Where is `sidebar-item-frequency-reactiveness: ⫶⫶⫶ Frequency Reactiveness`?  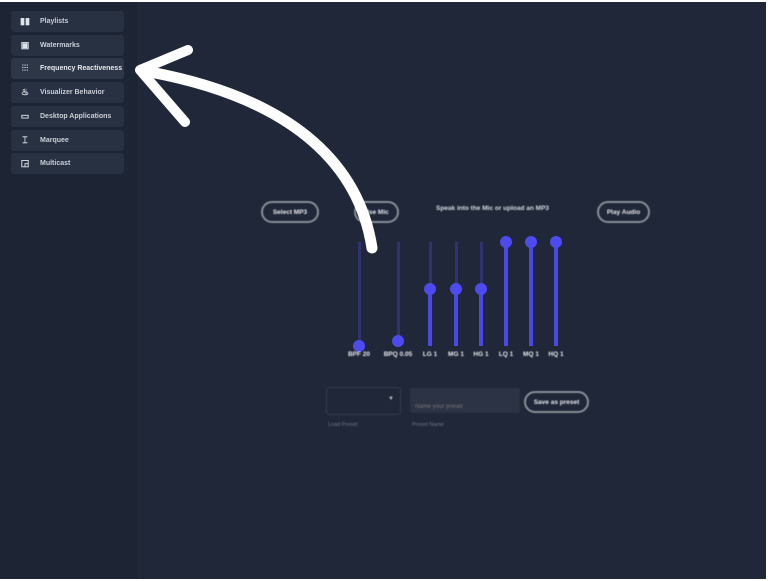 sidebar-item-frequency-reactiveness: ⫶⫶⫶ Frequency Reactiveness is located at coordinates (67, 69).